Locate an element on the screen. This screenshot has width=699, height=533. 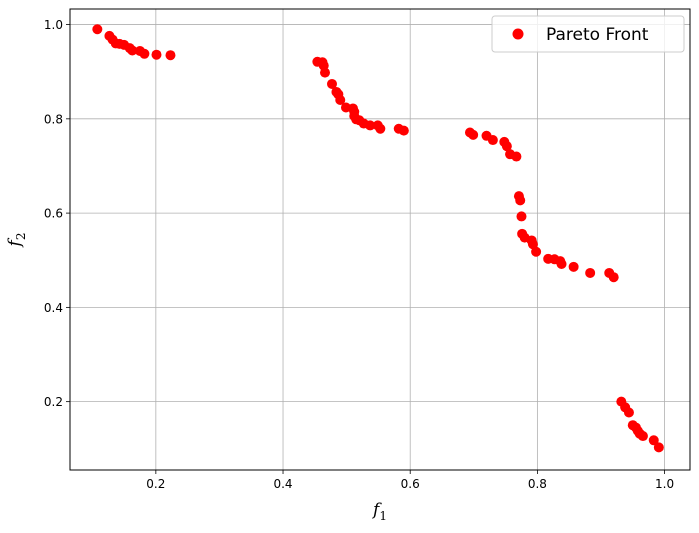
x-tick-label: 0.4 is located at coordinates (282, 484).